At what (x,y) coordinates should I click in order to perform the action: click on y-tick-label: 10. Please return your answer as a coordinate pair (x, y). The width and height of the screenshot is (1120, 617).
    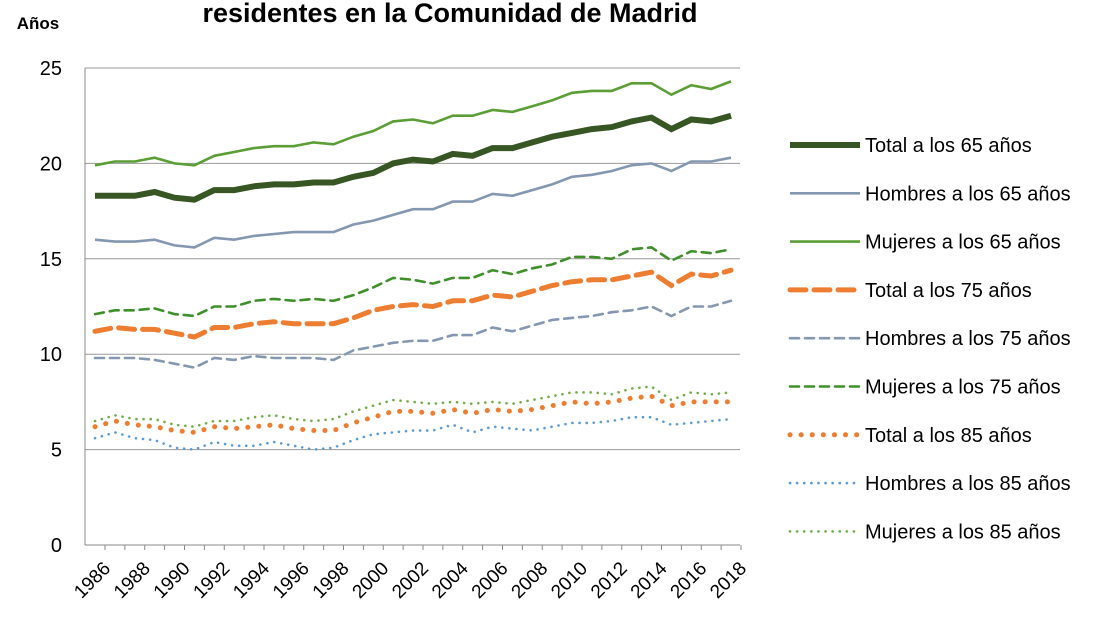
    Looking at the image, I should click on (51, 355).